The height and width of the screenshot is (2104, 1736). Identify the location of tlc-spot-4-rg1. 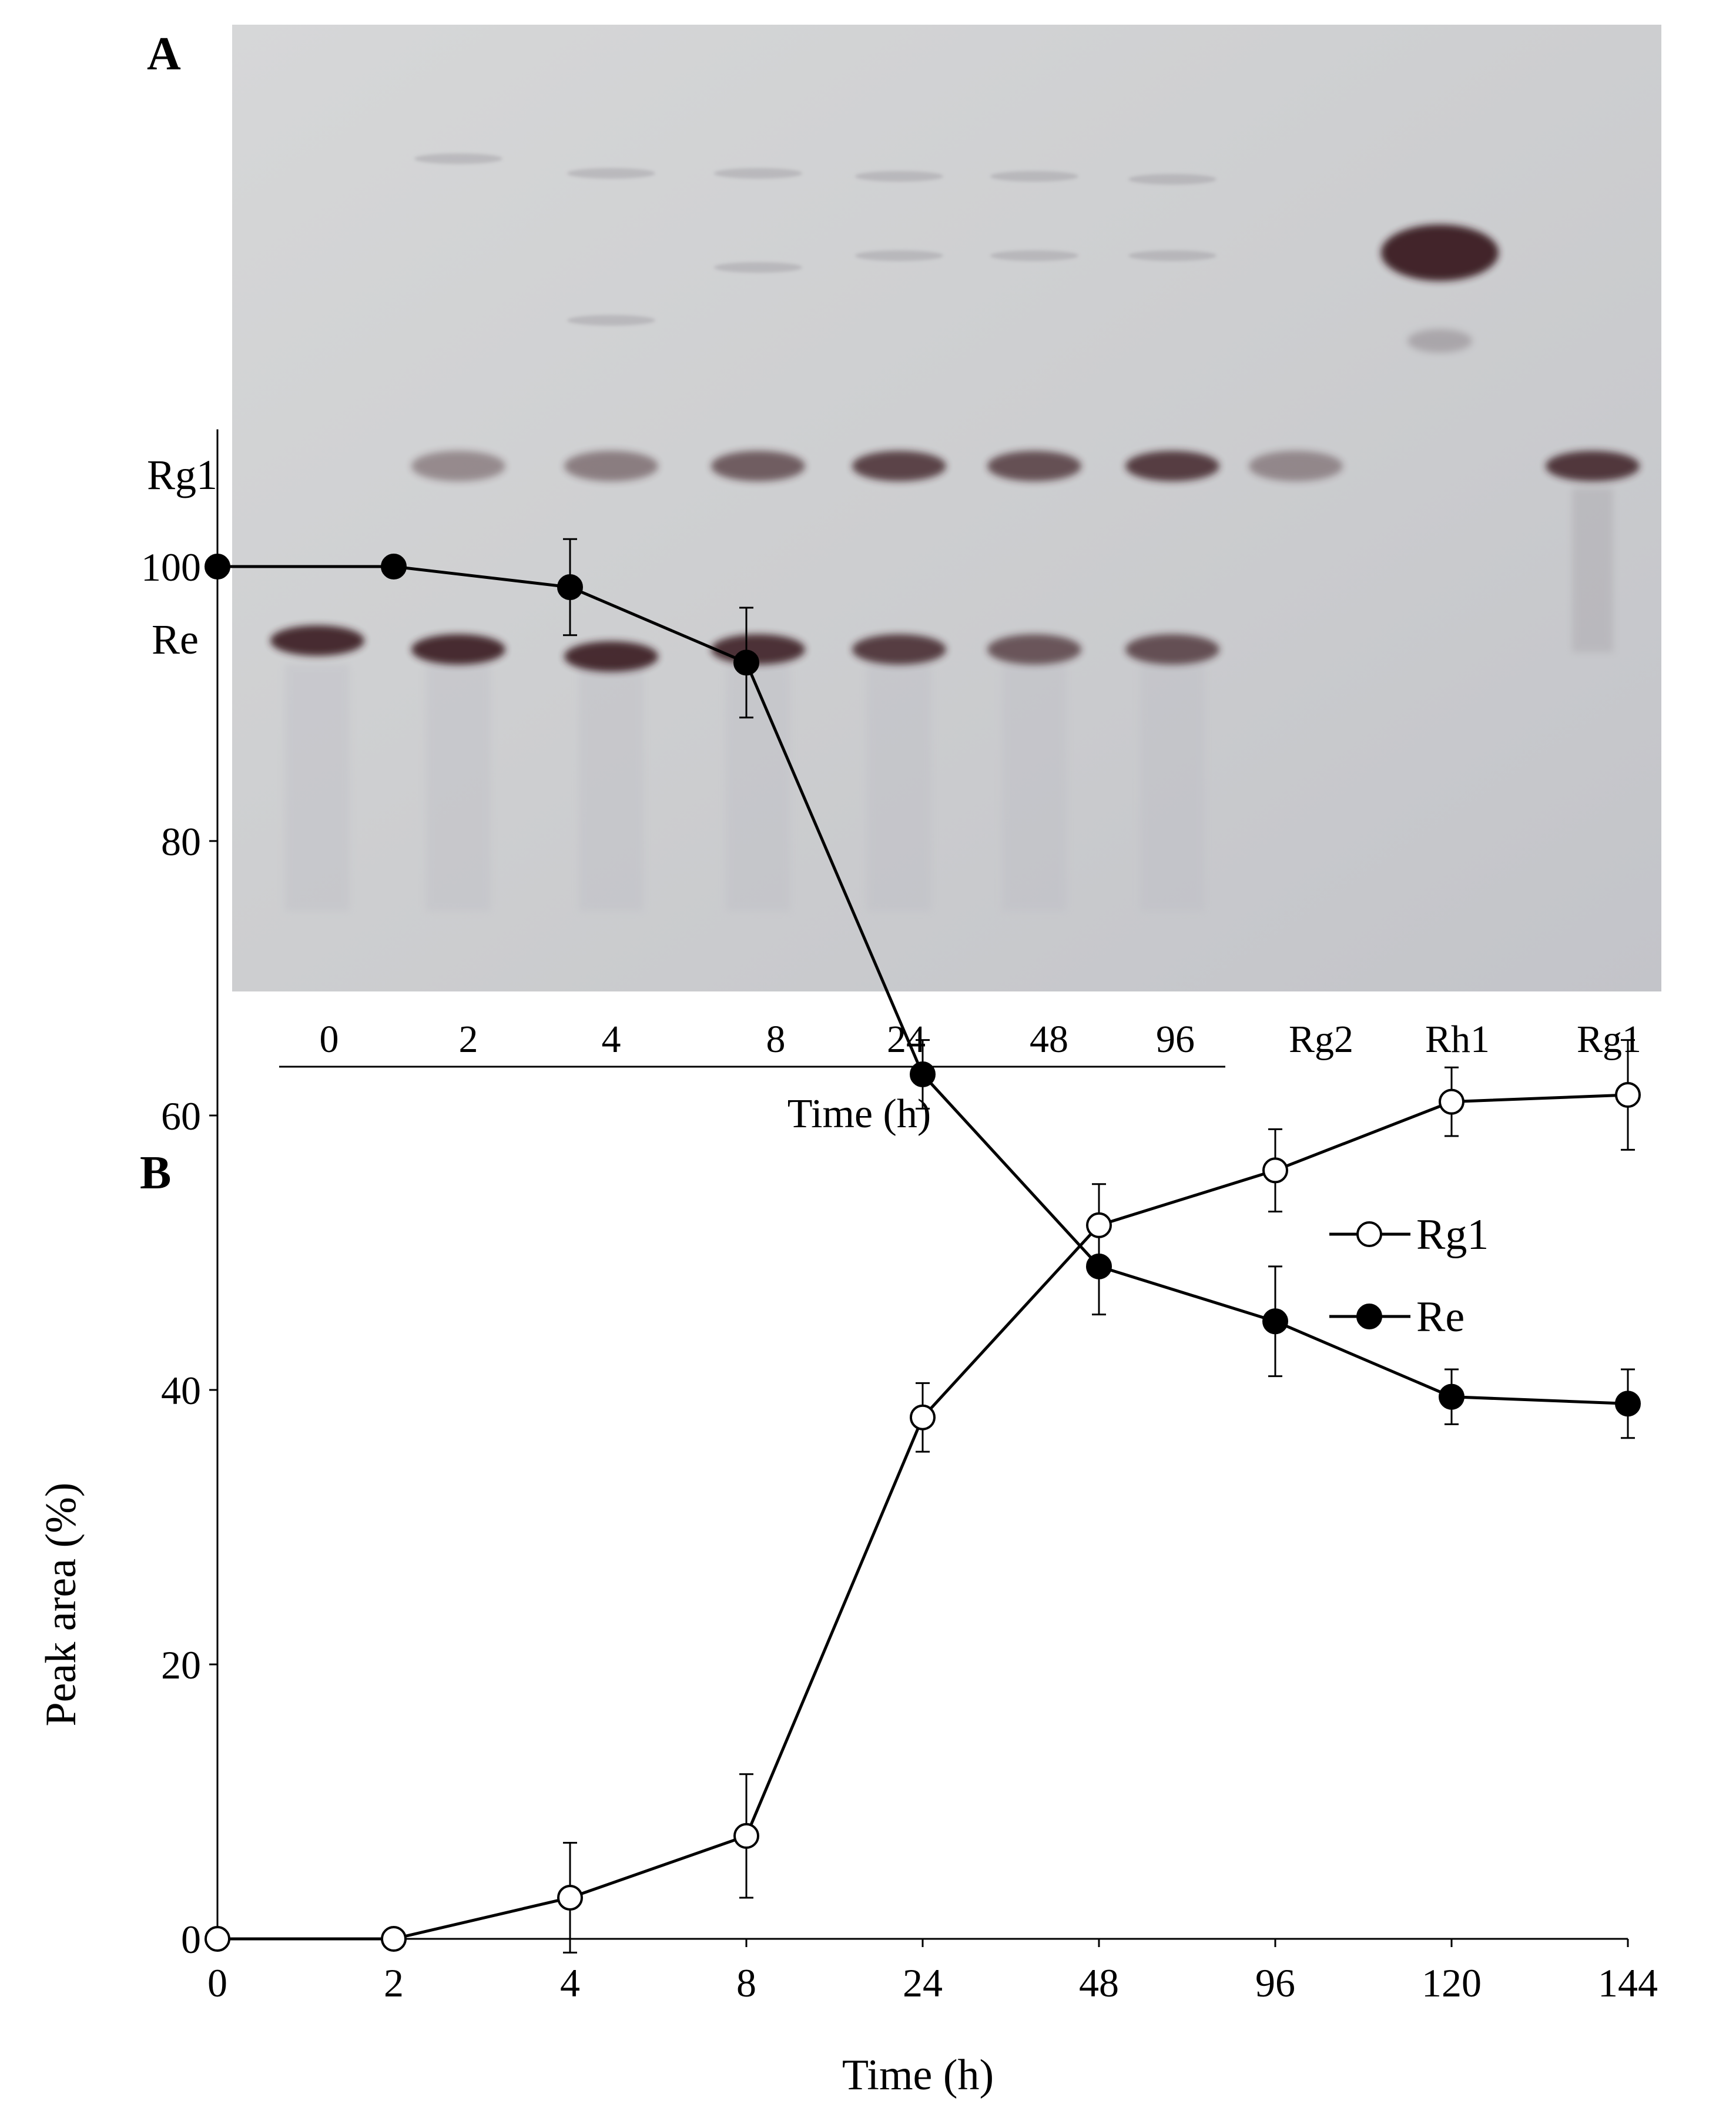
(611, 466).